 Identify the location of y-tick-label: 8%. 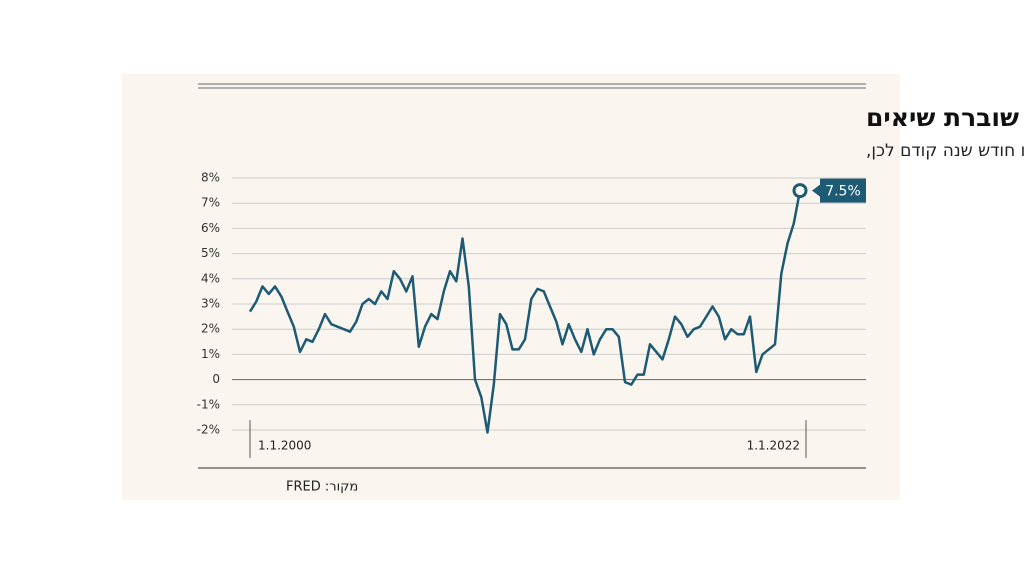
(210, 178).